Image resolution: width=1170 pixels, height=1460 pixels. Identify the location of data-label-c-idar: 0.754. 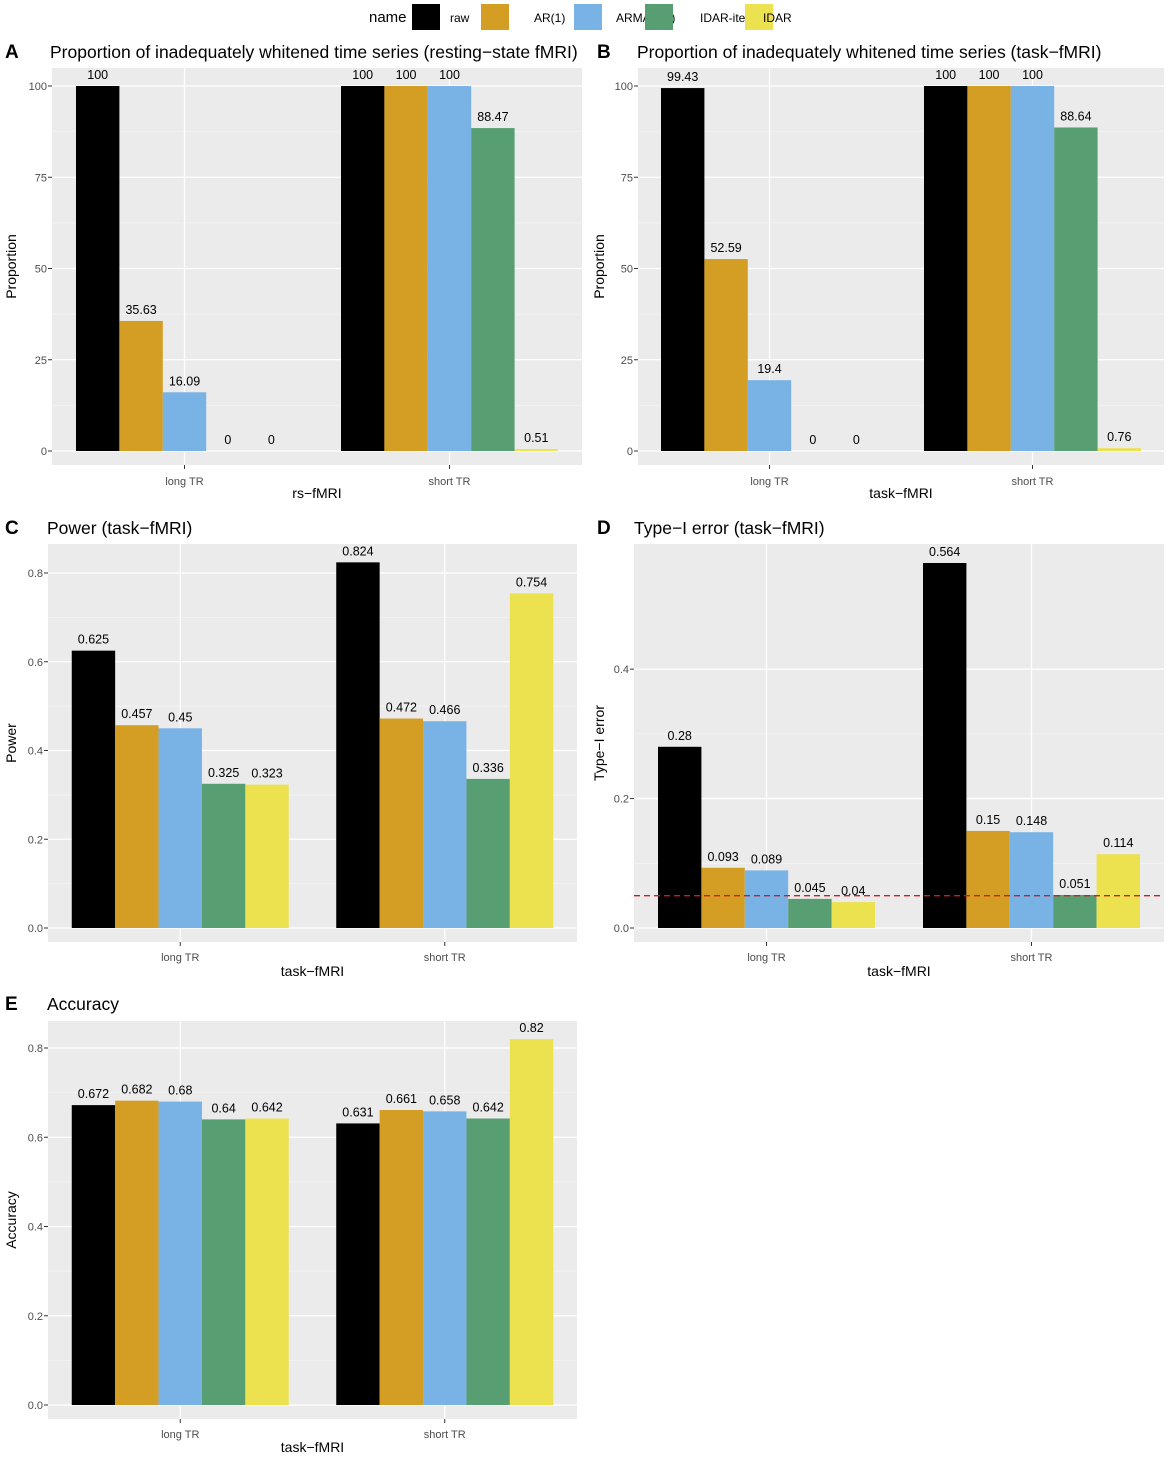
(531, 582).